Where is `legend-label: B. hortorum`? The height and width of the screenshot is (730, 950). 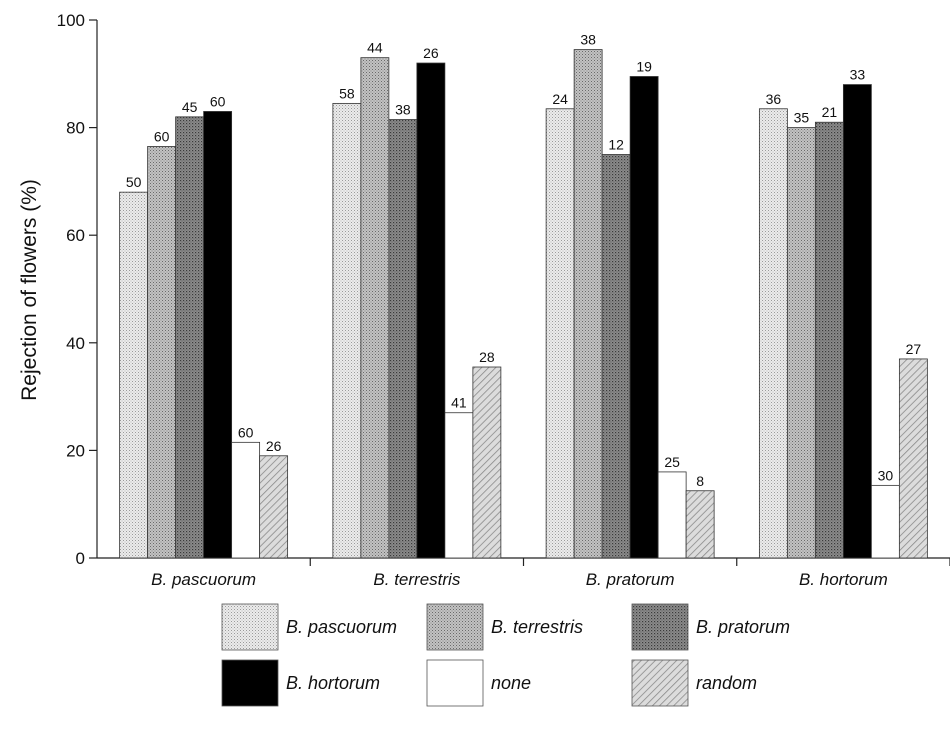 legend-label: B. hortorum is located at coordinates (333, 683).